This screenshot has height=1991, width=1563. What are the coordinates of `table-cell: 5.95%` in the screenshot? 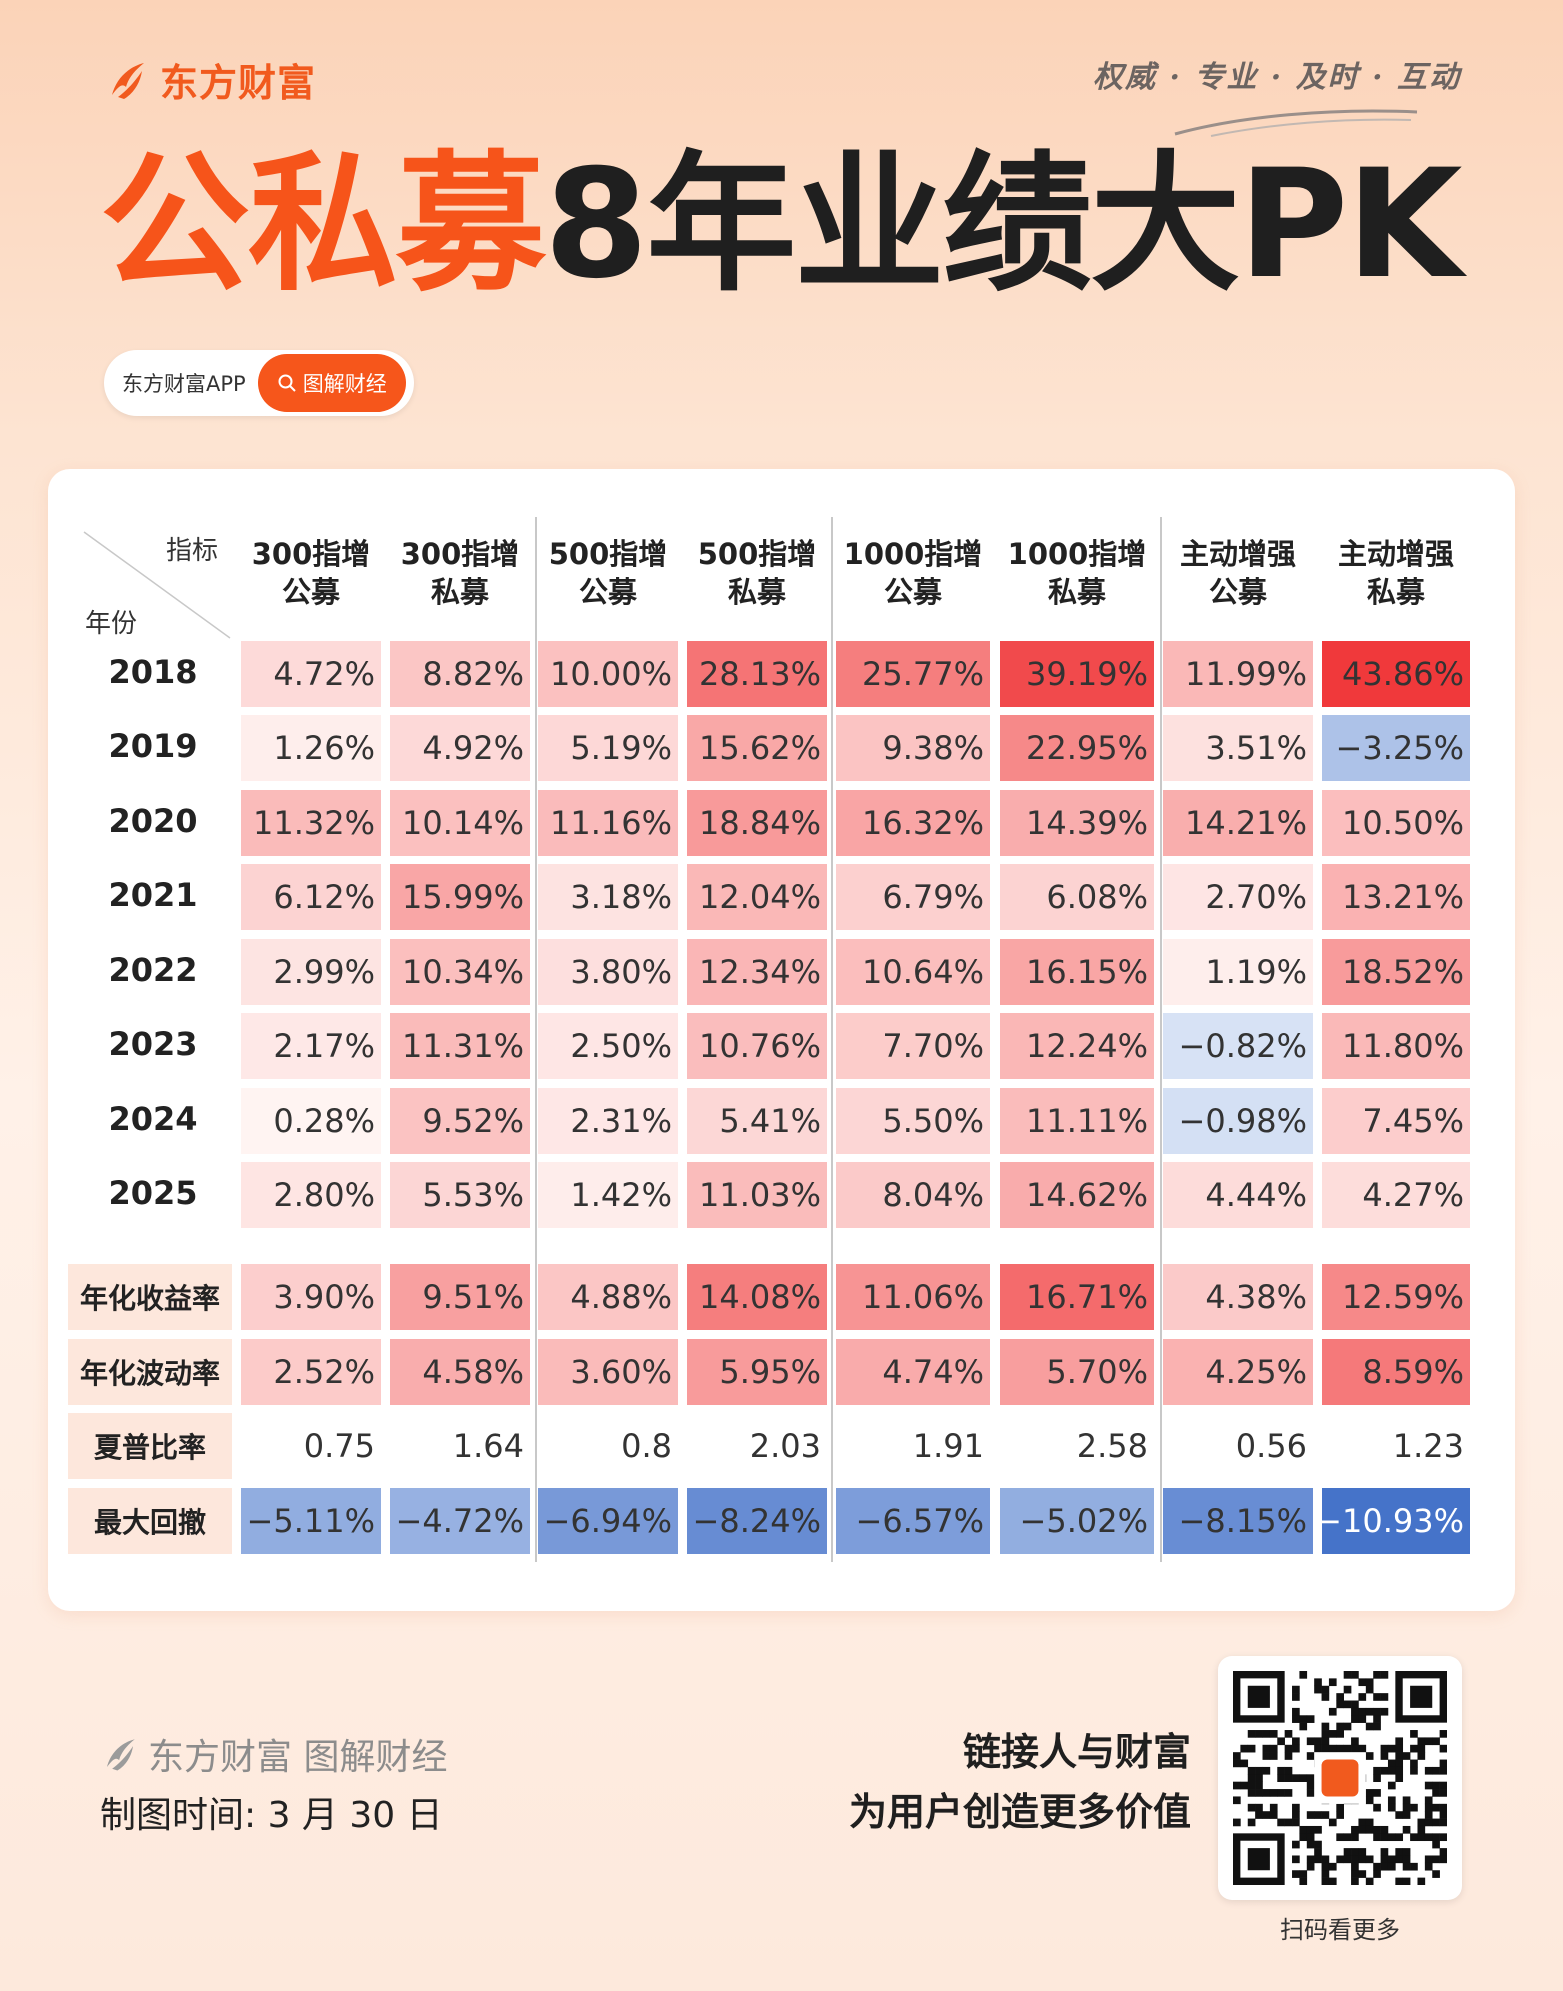 It's located at (757, 1372).